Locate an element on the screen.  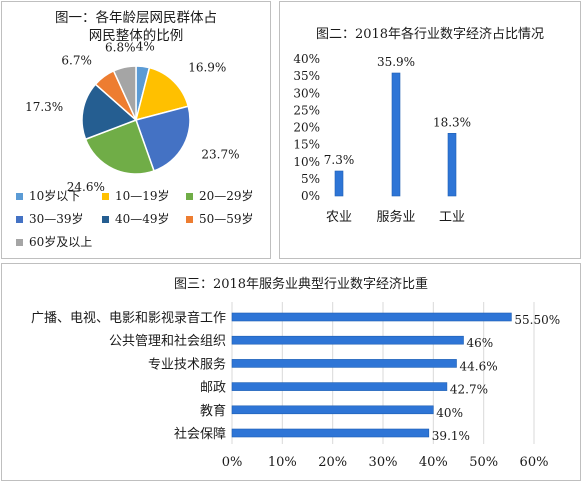
y-tick-label: 0% is located at coordinates (310, 196).